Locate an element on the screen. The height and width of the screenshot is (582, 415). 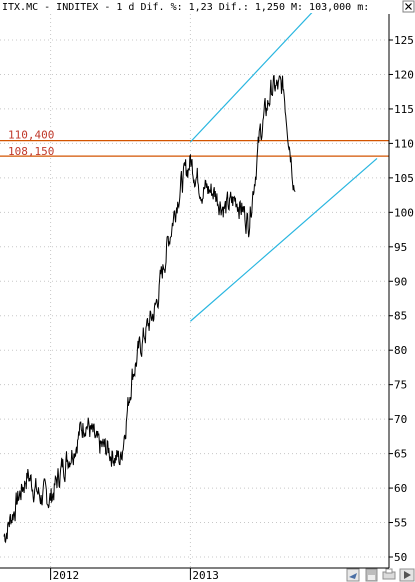
y-tick-label: 125 is located at coordinates (404, 40).